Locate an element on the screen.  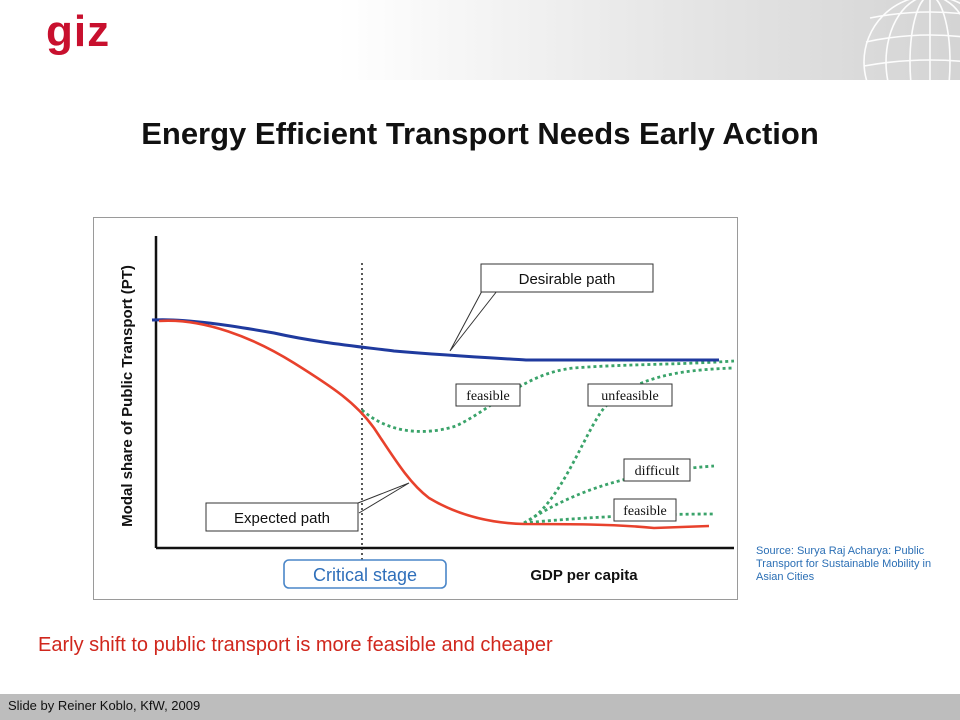
footer-bar: Slide by Reiner Koblo, KfW, 2009 is located at coordinates (480, 707).